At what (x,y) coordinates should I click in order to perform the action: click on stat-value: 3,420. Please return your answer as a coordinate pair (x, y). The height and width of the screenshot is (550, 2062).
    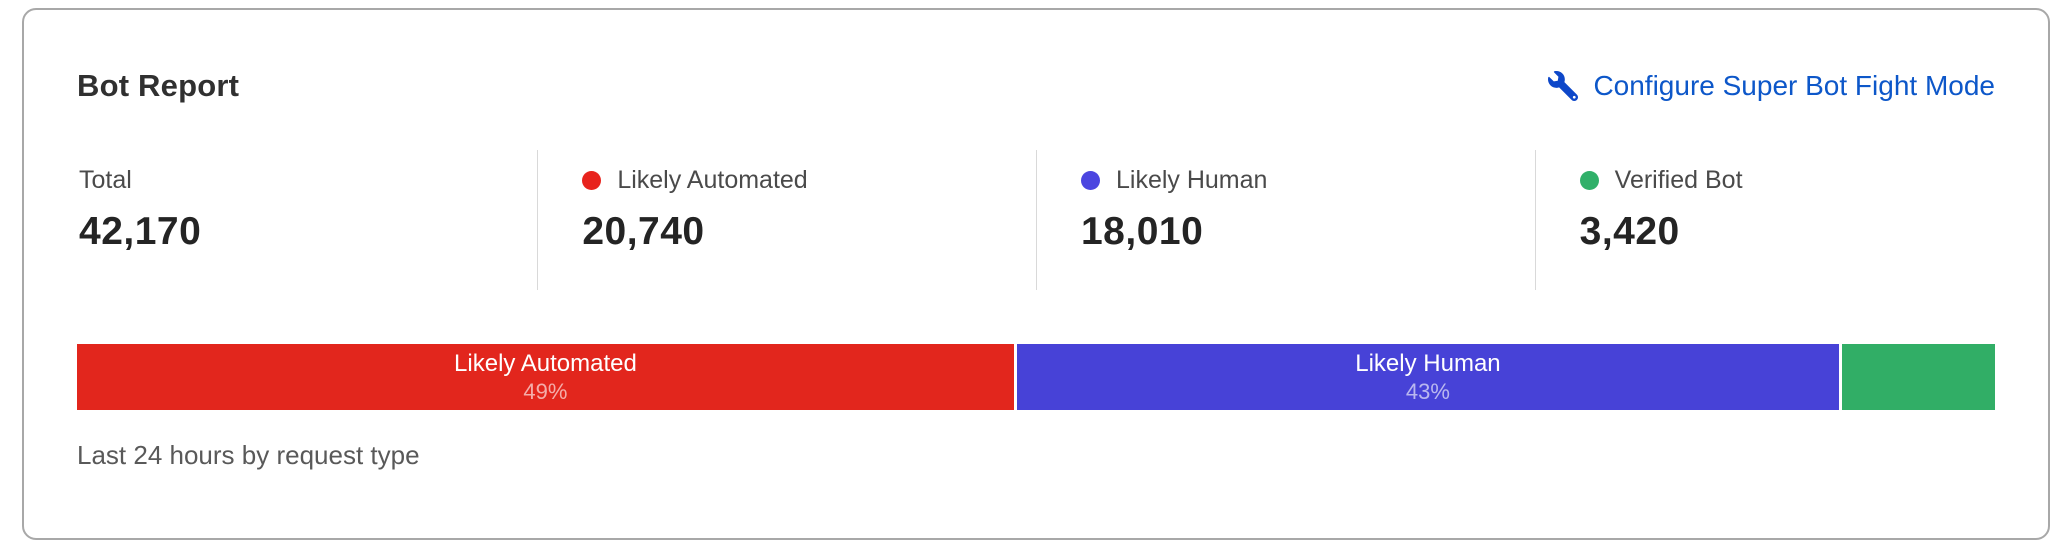
    Looking at the image, I should click on (1629, 231).